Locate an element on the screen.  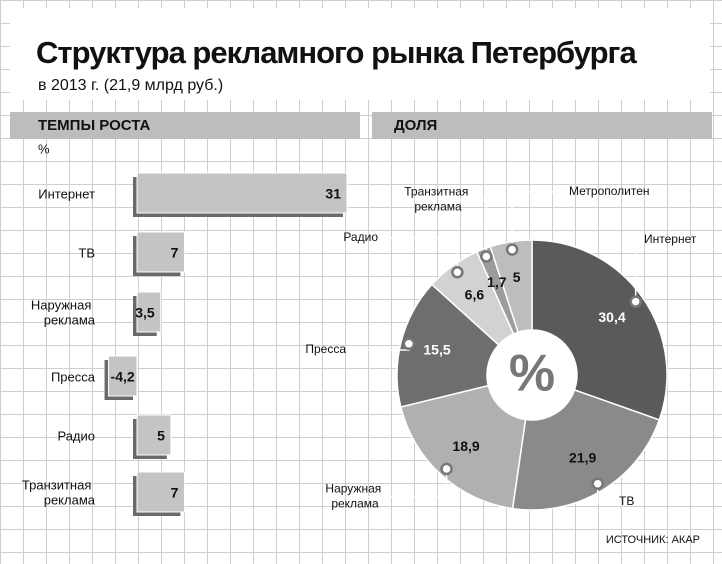
category-label: Метрополитен is located at coordinates (609, 191).